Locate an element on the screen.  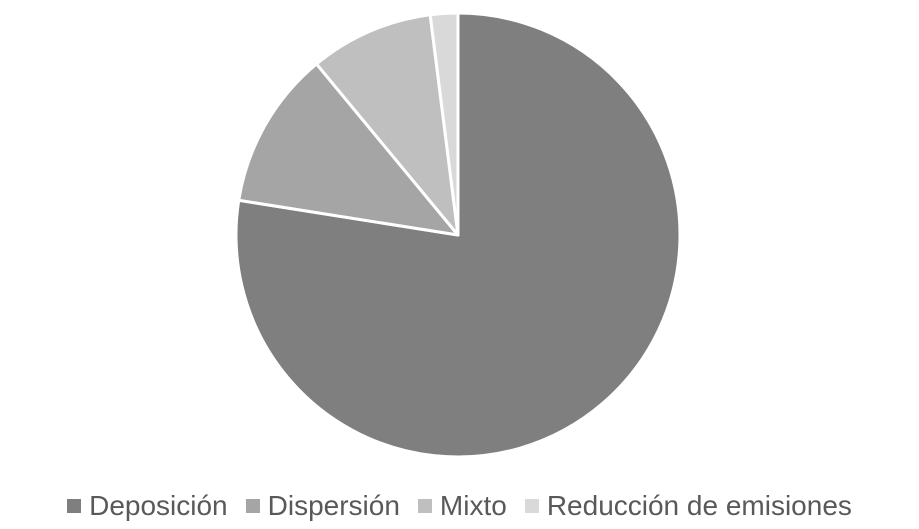
legend-swatch-deposicion is located at coordinates (74, 506).